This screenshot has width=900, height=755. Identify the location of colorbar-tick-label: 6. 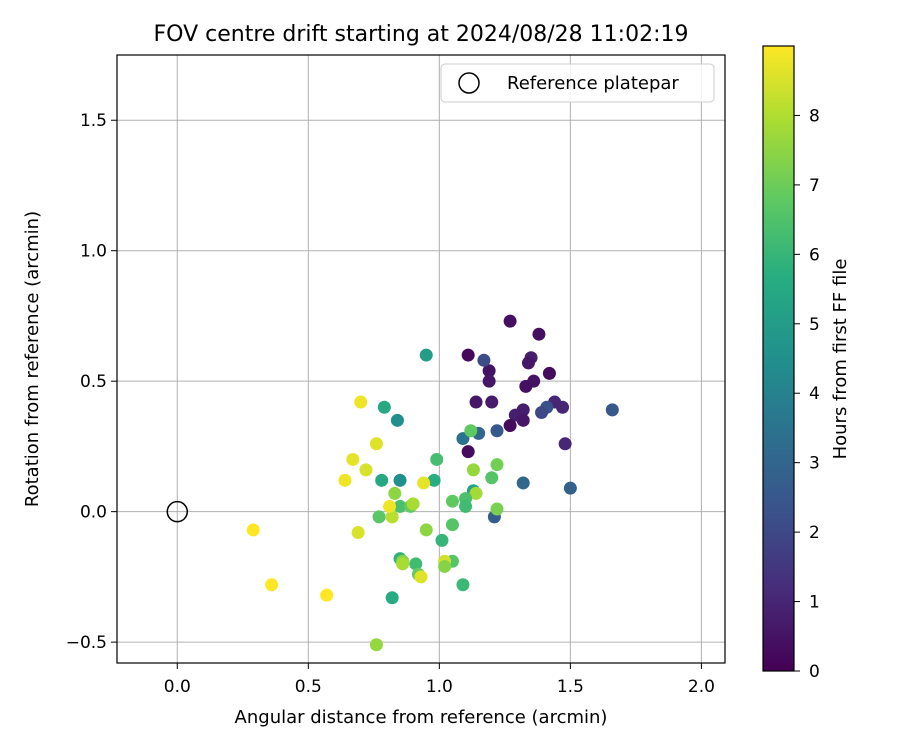
(814, 255).